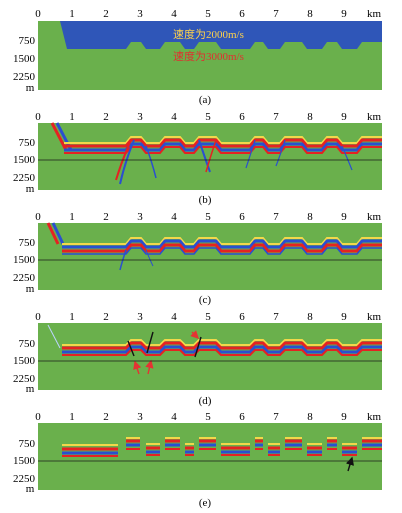  I want to click on panel-caption: (d), so click(205, 401).